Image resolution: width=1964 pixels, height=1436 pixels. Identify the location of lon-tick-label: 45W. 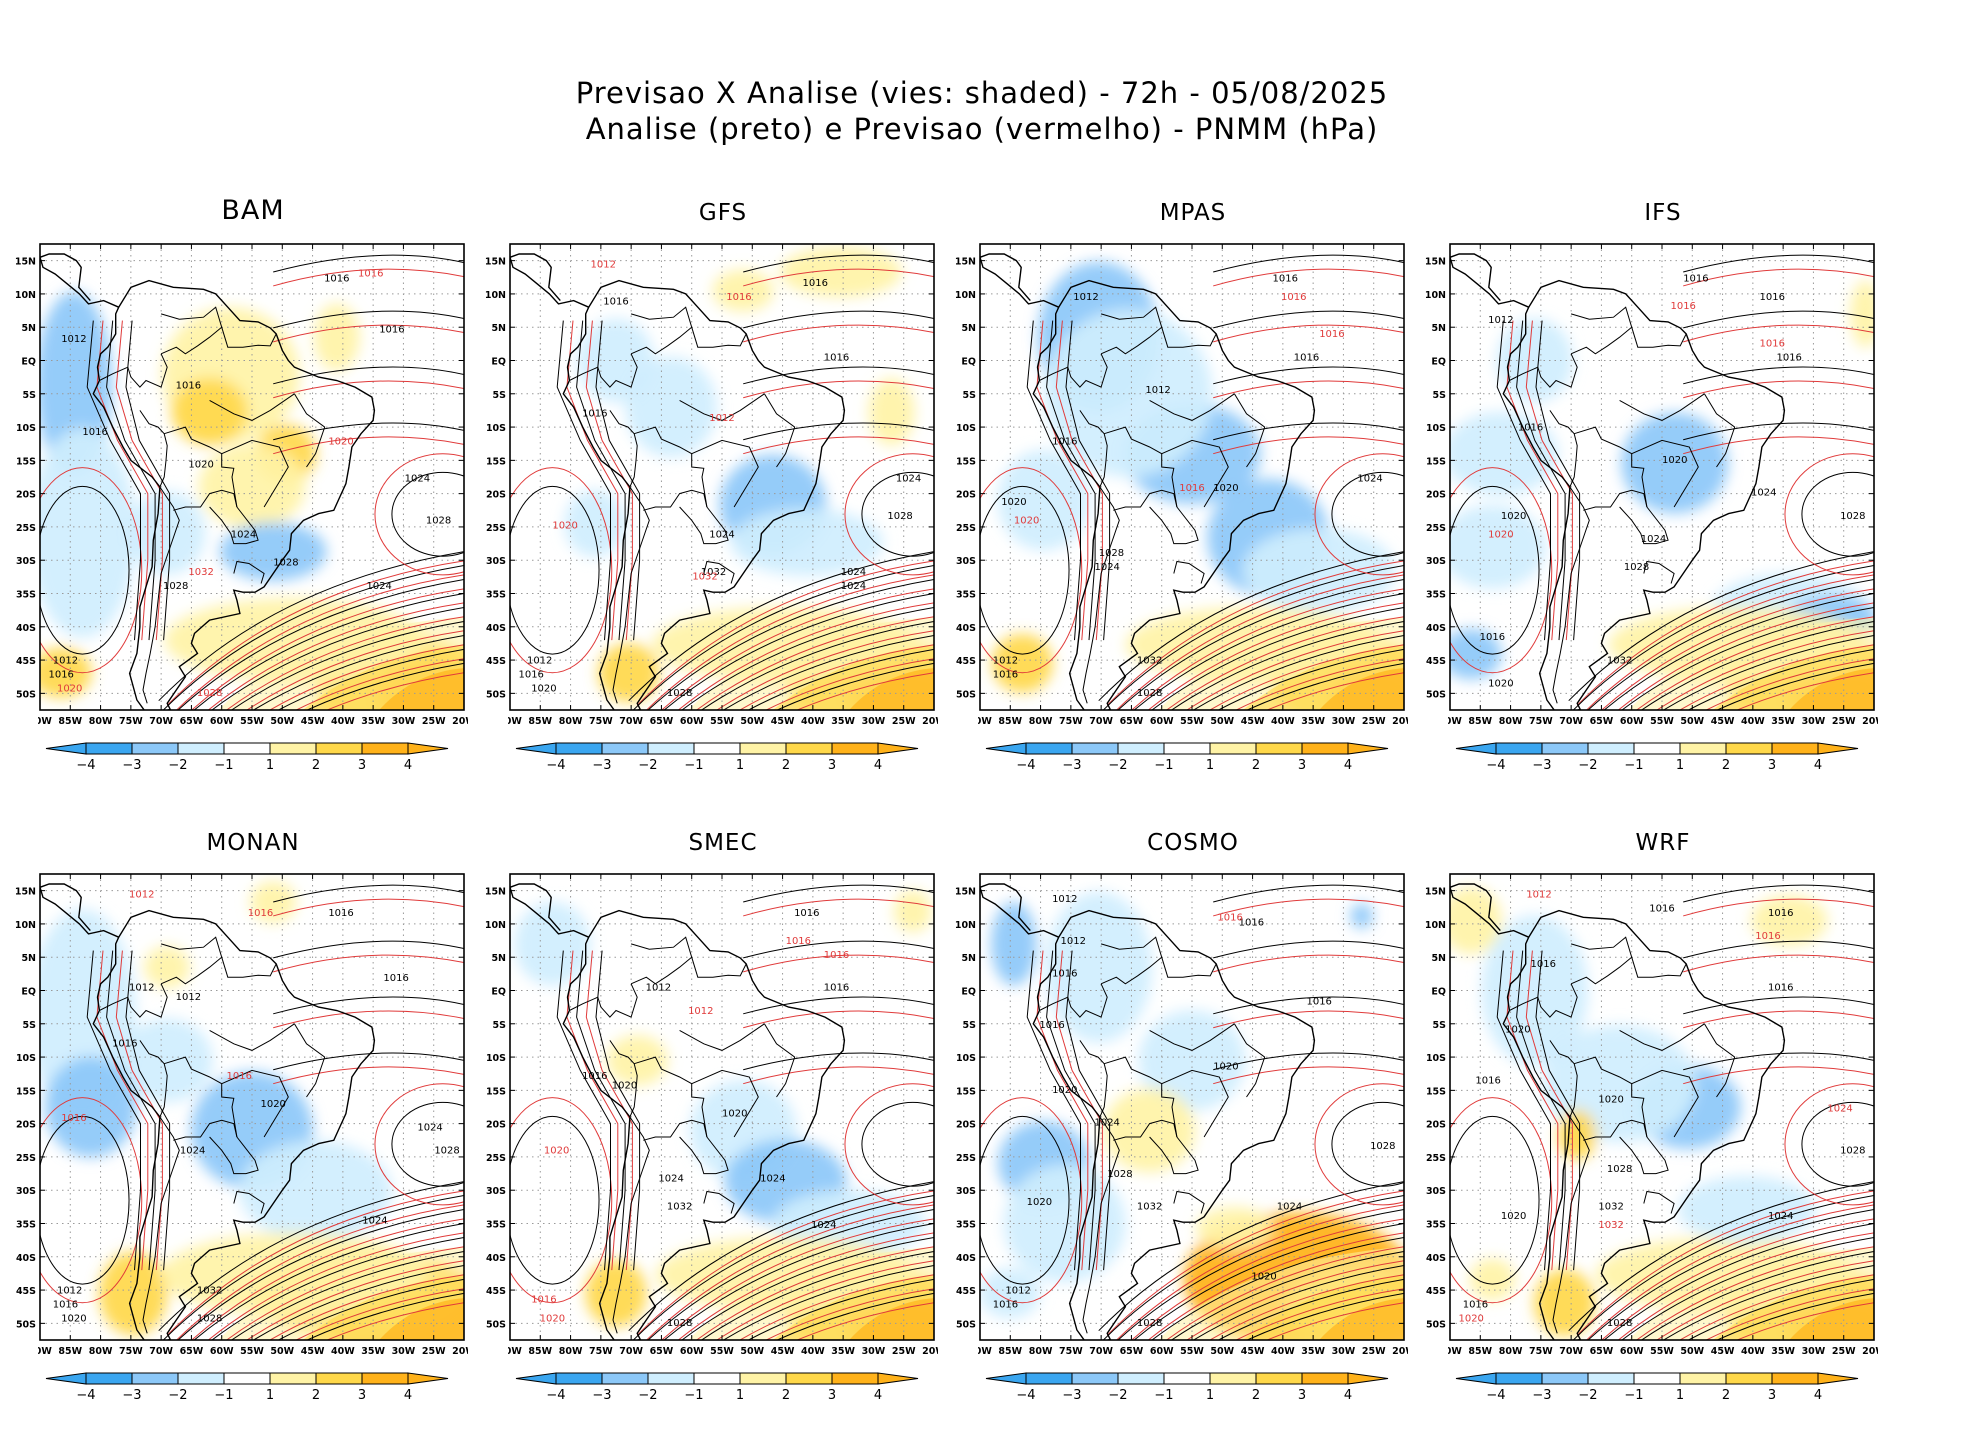
(1253, 721).